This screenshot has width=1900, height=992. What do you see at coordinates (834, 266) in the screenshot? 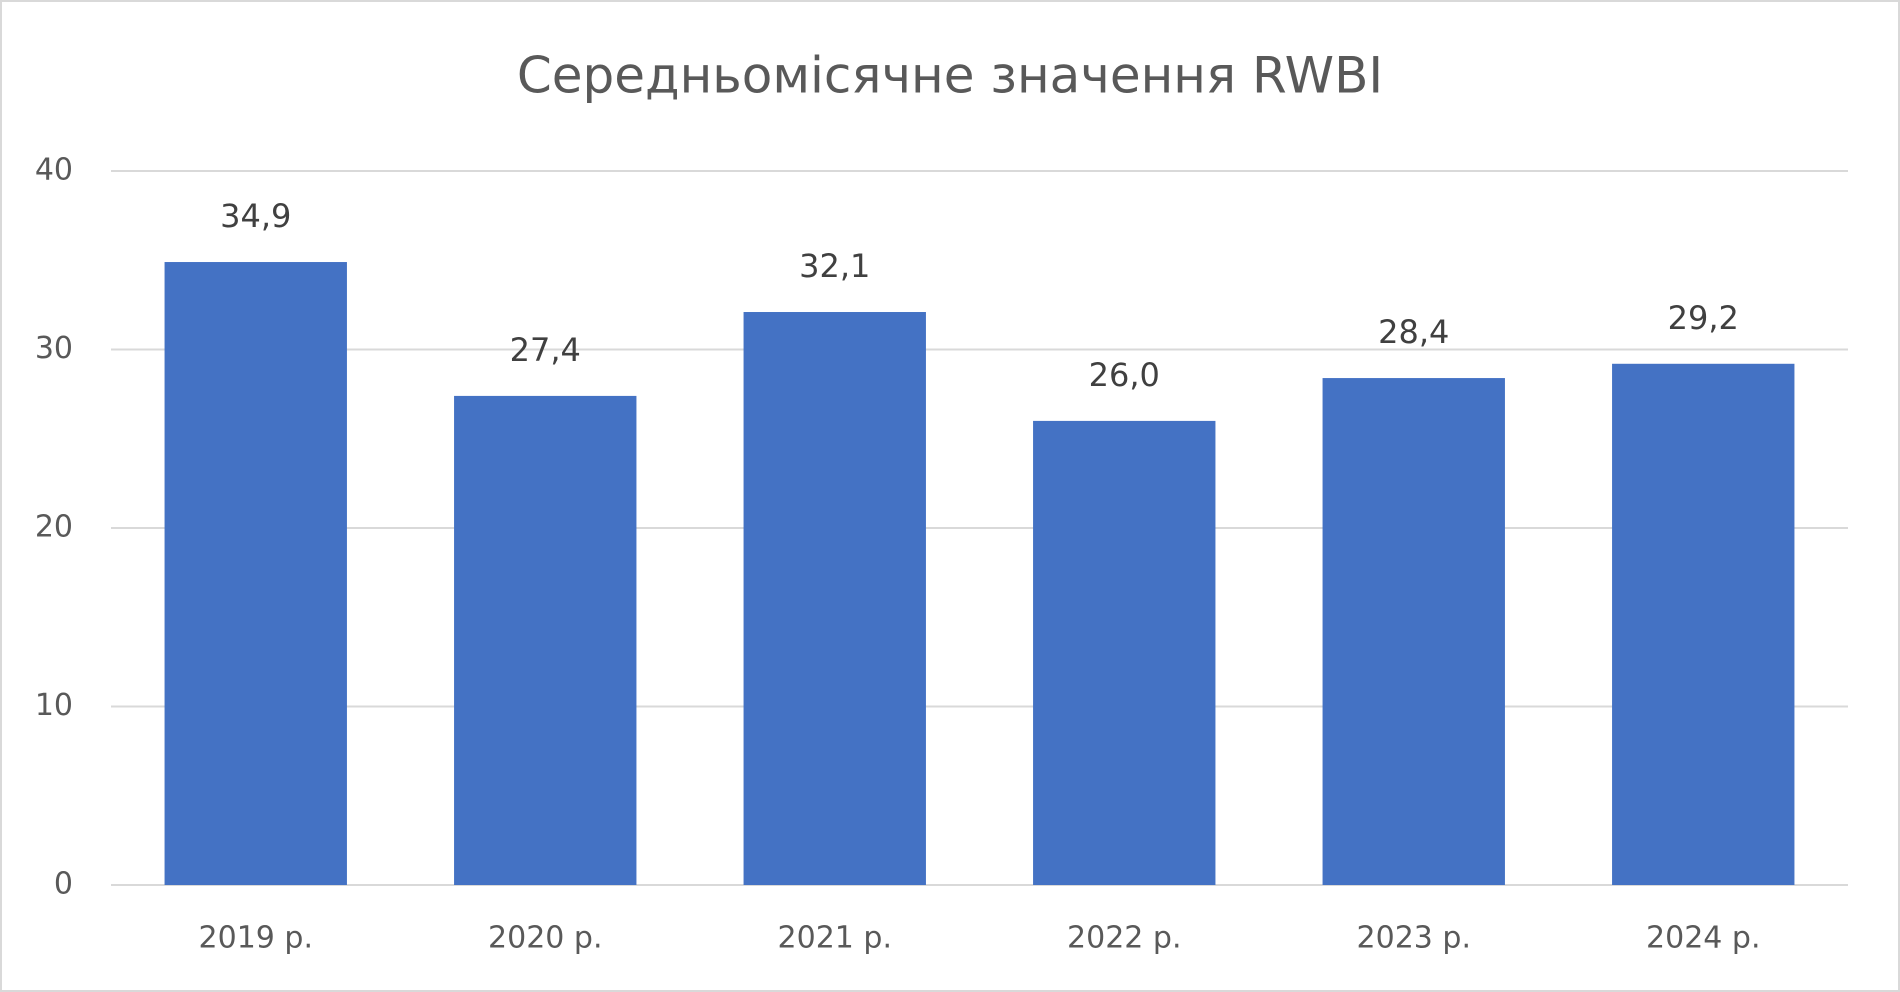
I see `data-label: 32,1` at bounding box center [834, 266].